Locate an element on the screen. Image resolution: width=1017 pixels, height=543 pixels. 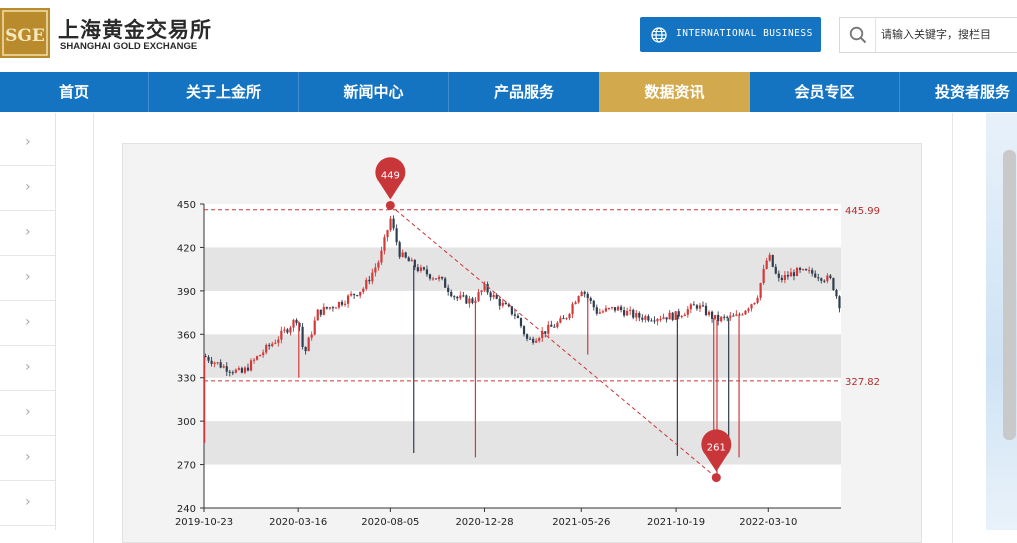
y-tick-label: 450 is located at coordinates (186, 205).